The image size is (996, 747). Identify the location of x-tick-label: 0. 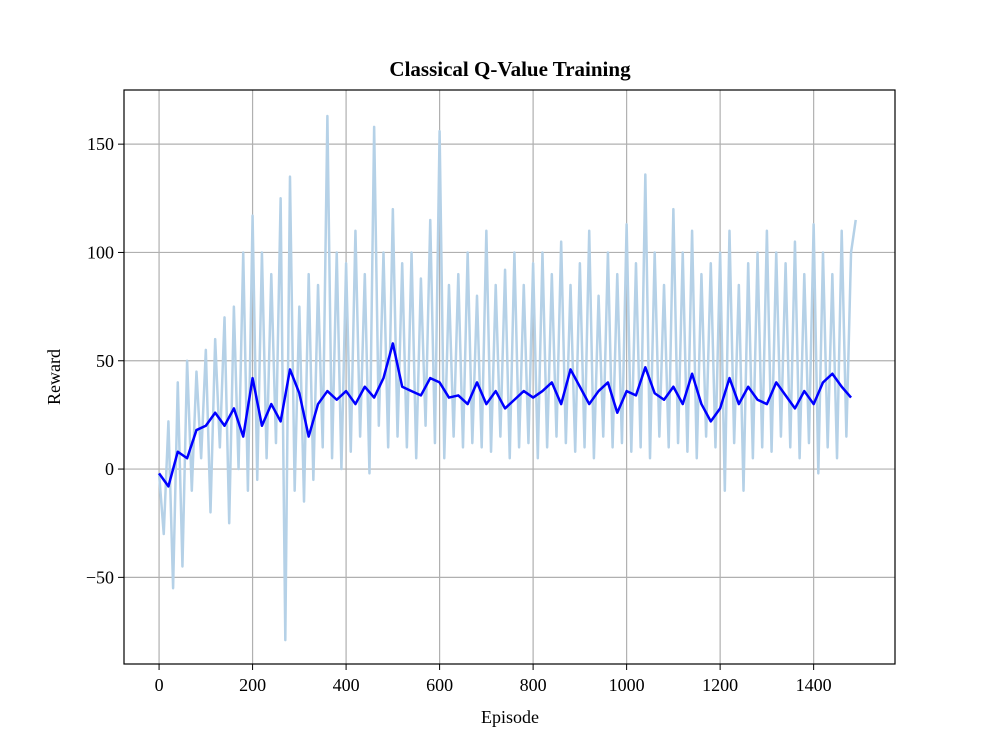
(159, 685).